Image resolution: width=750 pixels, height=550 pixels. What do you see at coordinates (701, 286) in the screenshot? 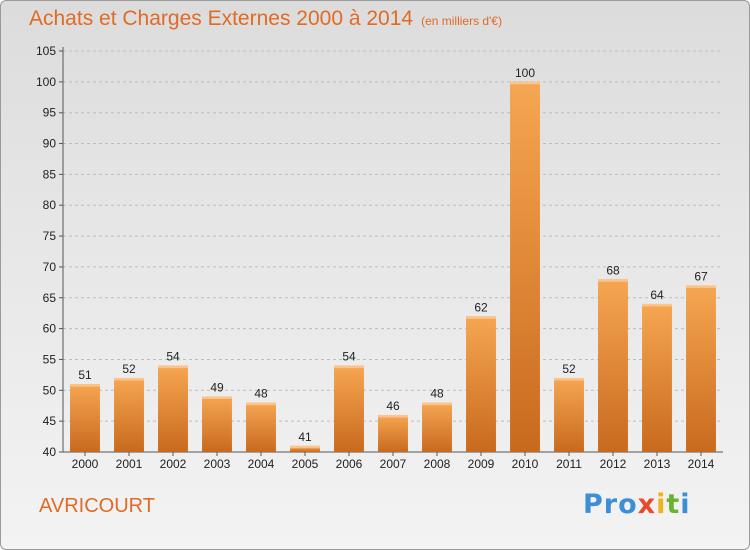
I see `bar-highlight-2014` at bounding box center [701, 286].